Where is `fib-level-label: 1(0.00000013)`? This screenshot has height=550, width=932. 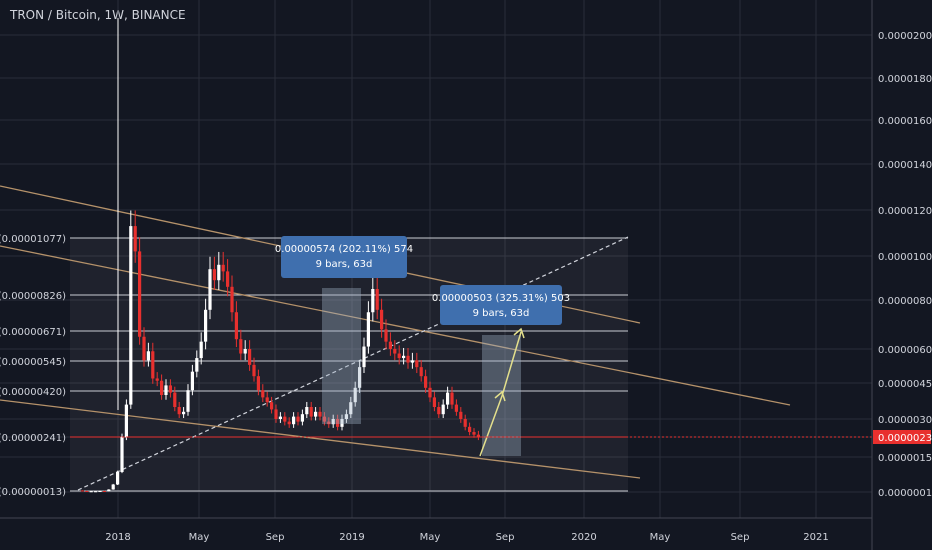 fib-level-label: 1(0.00000013) is located at coordinates (33, 492).